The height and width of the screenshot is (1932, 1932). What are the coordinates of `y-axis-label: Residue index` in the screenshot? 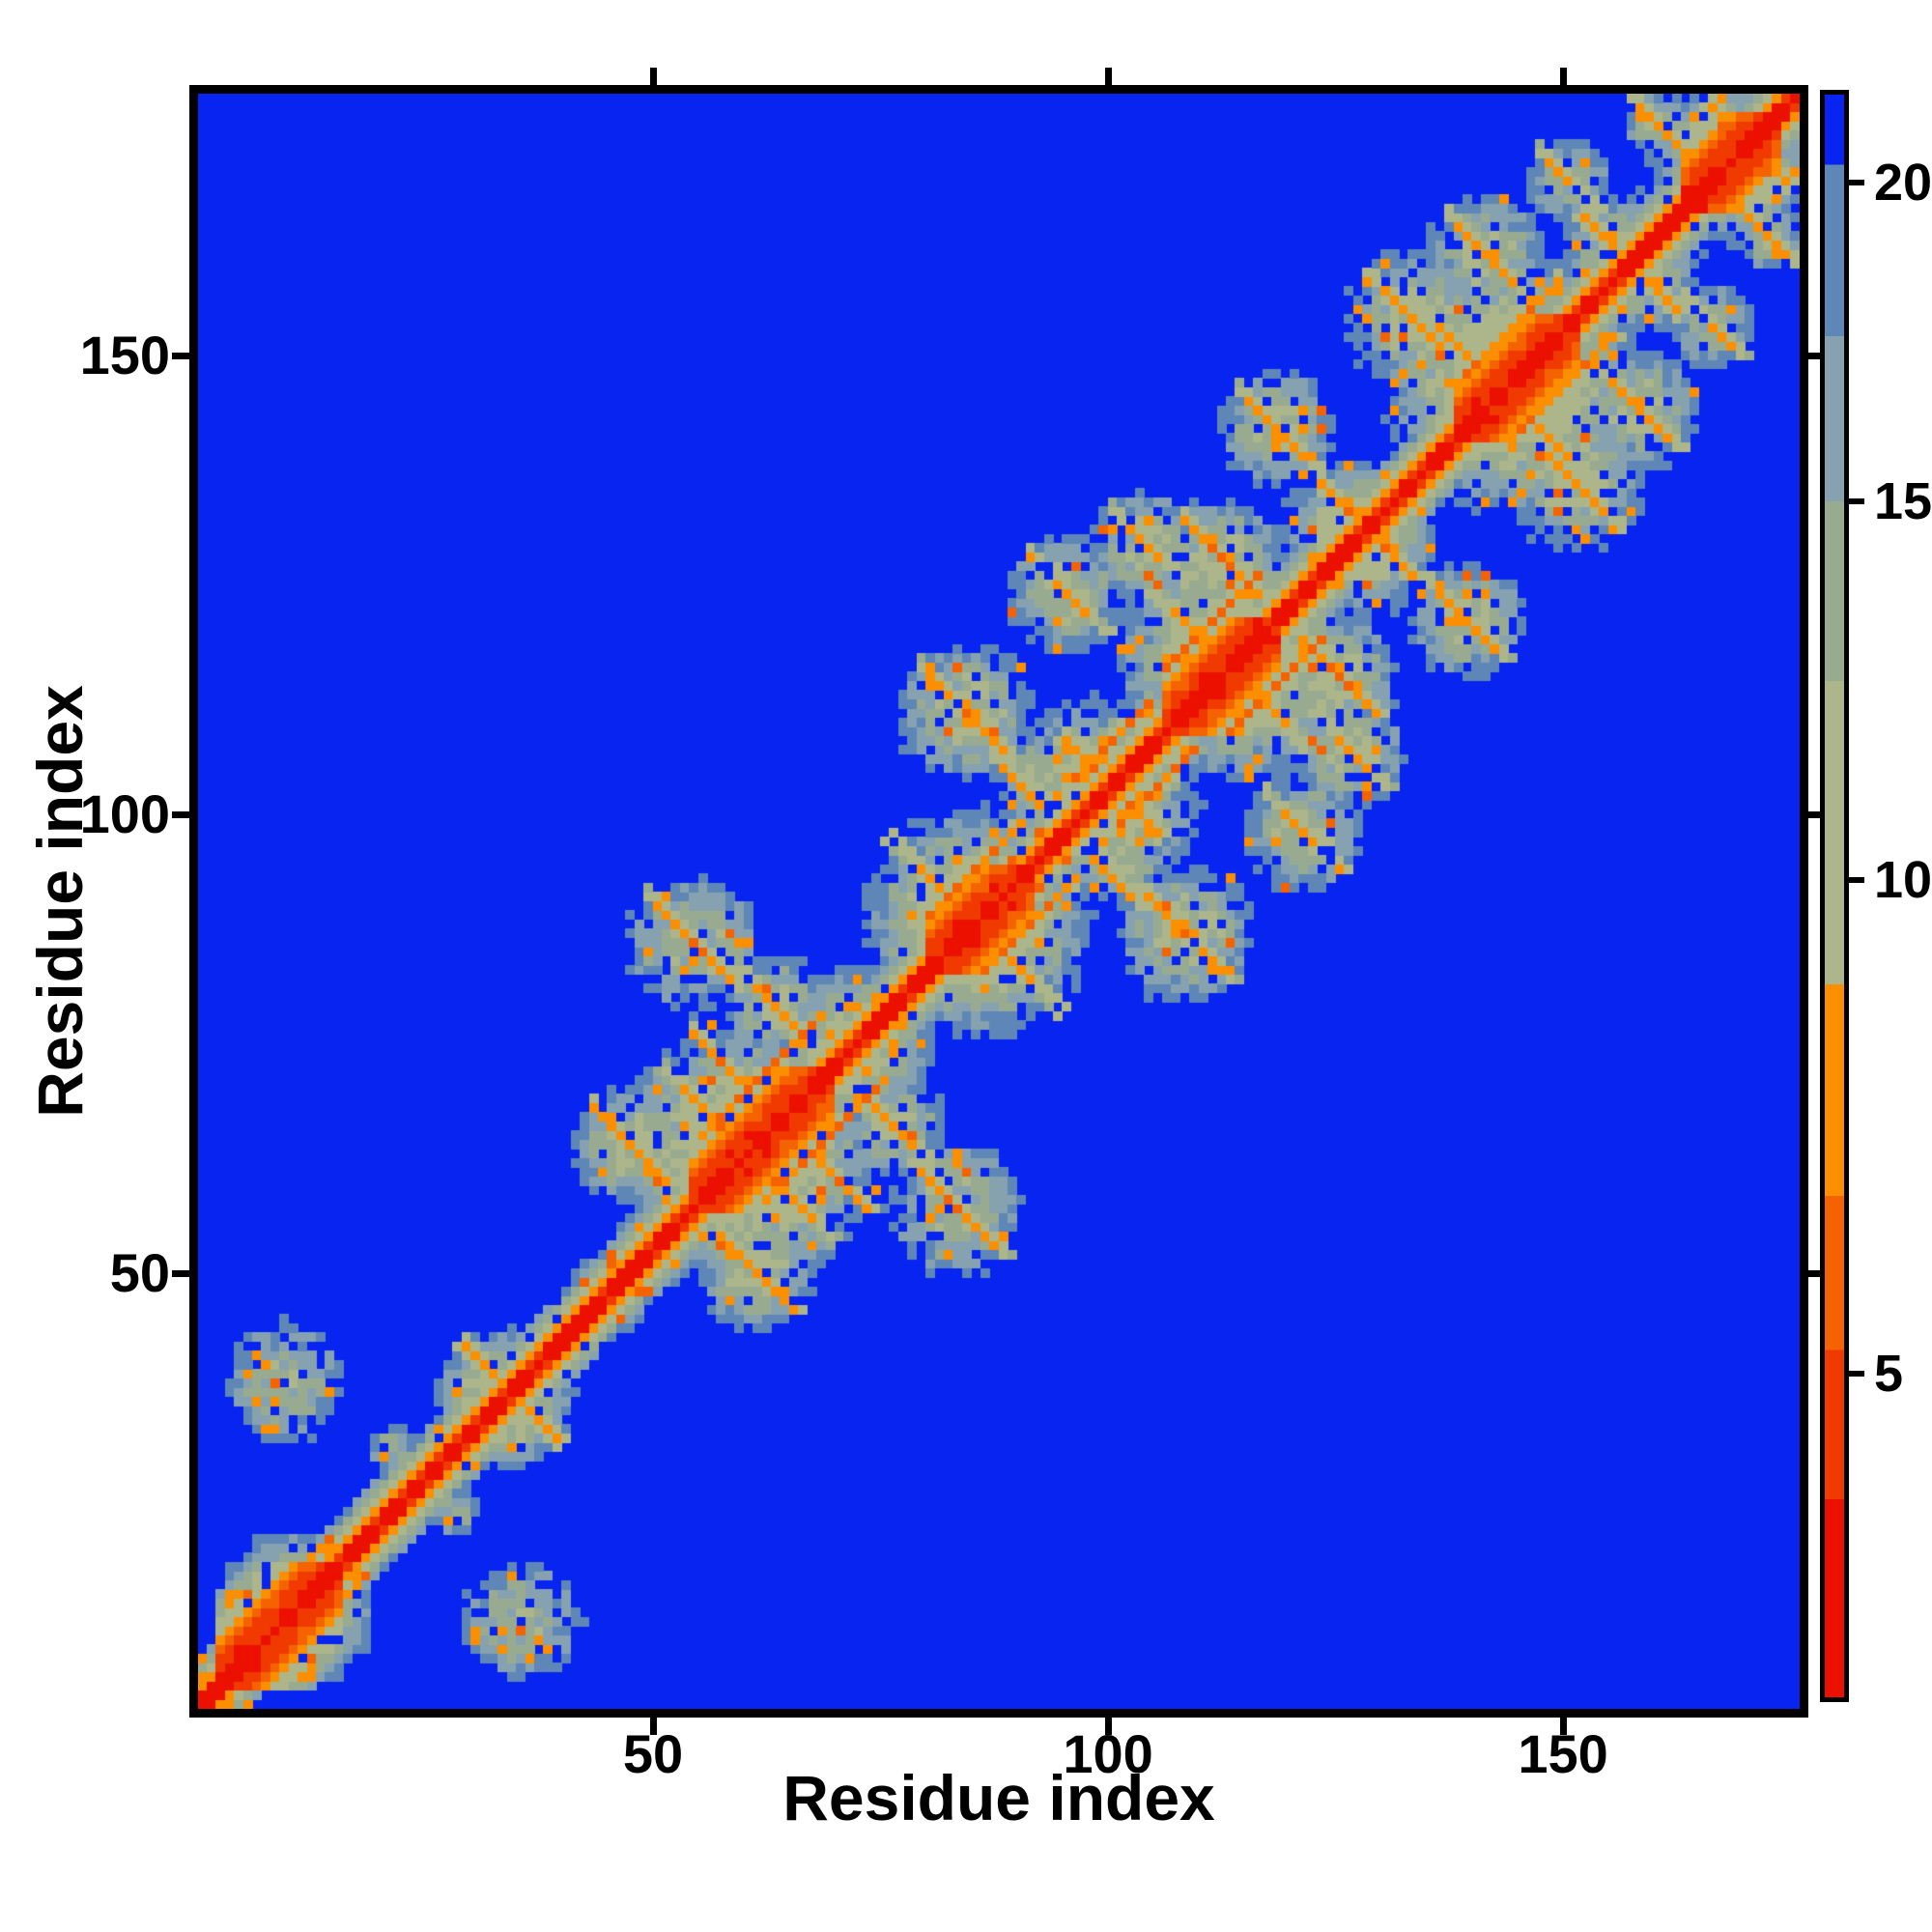 It's located at (60, 901).